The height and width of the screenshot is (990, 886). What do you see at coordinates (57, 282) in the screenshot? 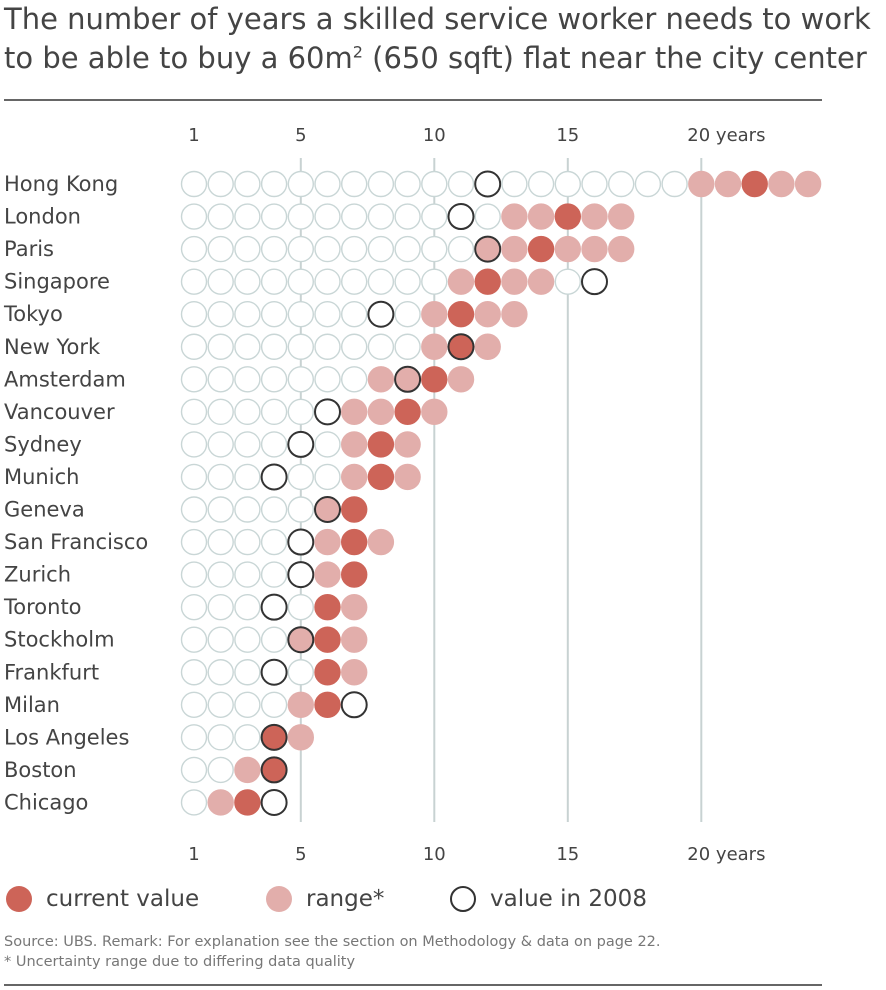
I see `city-label: Singapore` at bounding box center [57, 282].